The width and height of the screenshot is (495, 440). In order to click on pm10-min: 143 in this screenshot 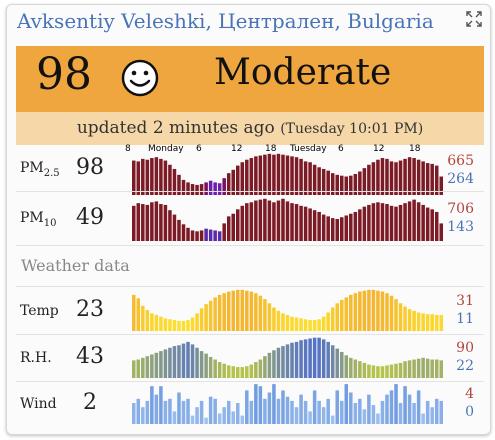, I will do `click(460, 227)`.